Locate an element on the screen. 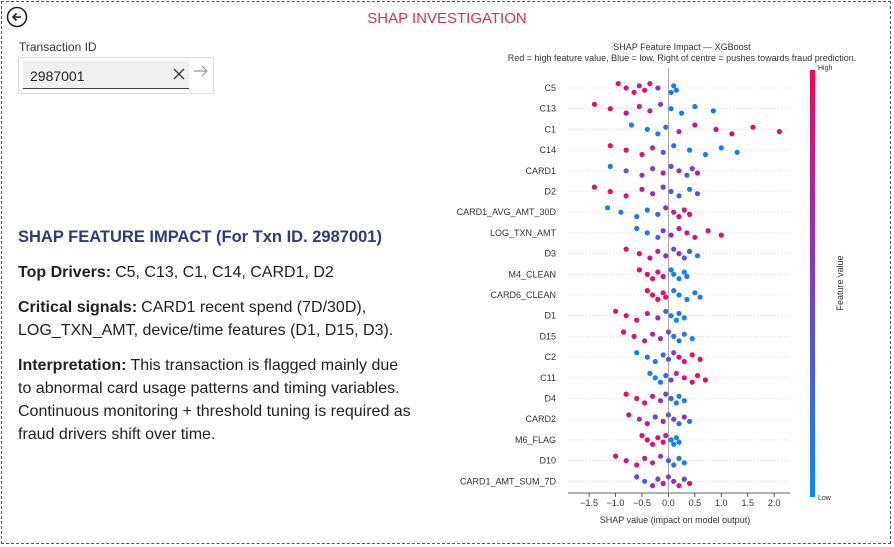 The width and height of the screenshot is (894, 547). paragraph-label: Interpretation: is located at coordinates (72, 365).